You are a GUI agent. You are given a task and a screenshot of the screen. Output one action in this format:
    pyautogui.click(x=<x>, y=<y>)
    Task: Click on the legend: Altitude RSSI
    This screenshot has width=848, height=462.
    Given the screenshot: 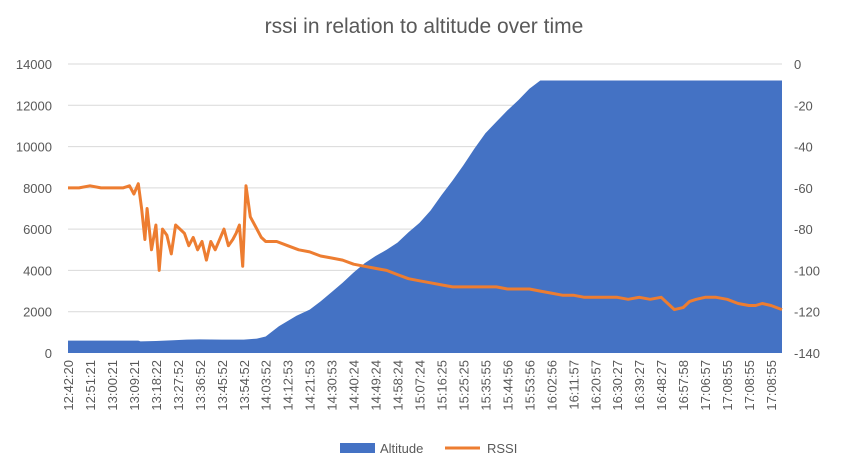 What is the action you would take?
    pyautogui.click(x=428, y=448)
    